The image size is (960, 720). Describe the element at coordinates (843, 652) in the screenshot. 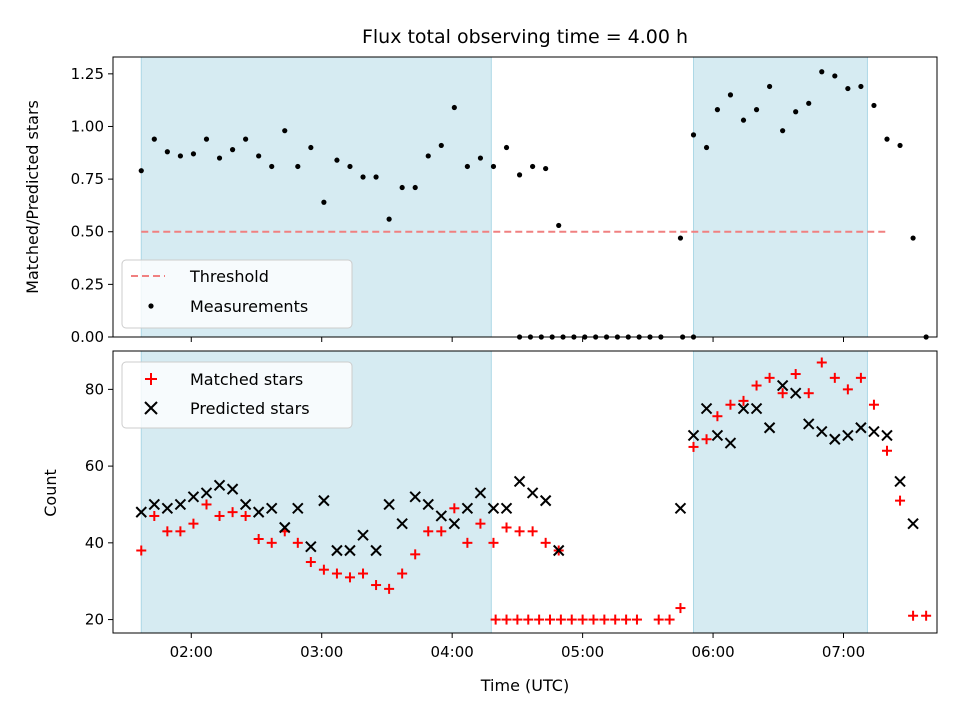

I see `x-tick-label-5: 07:00` at that location.